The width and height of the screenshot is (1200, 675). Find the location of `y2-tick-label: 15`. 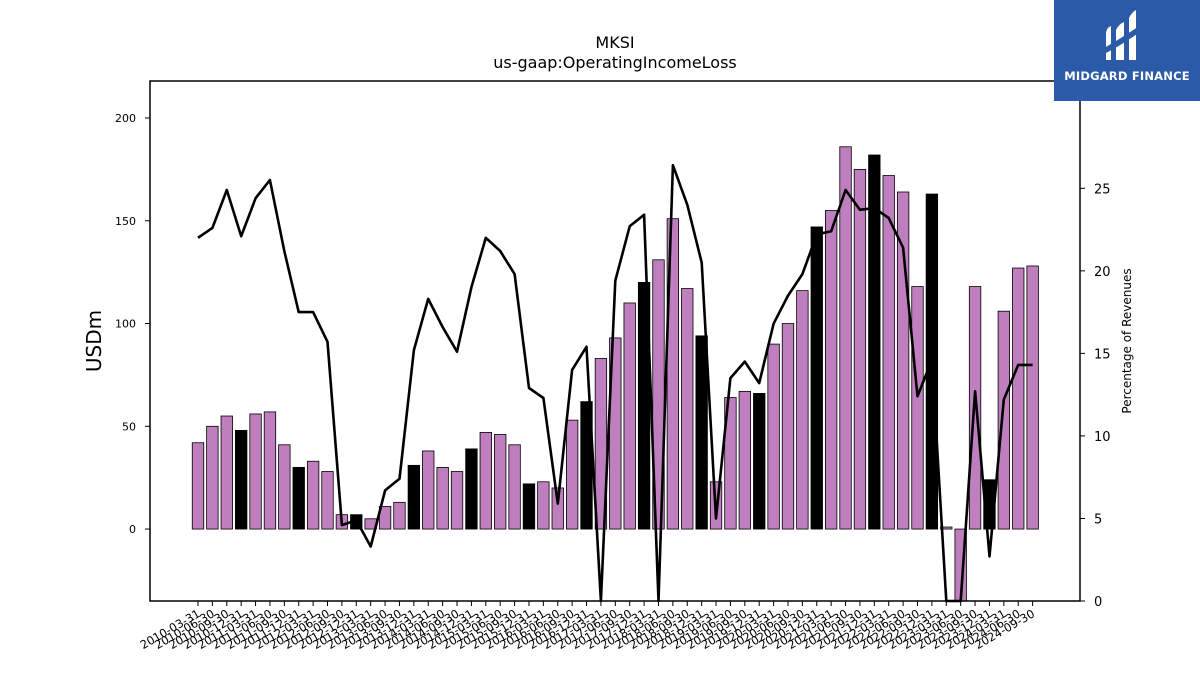

y2-tick-label: 15 is located at coordinates (1102, 354).